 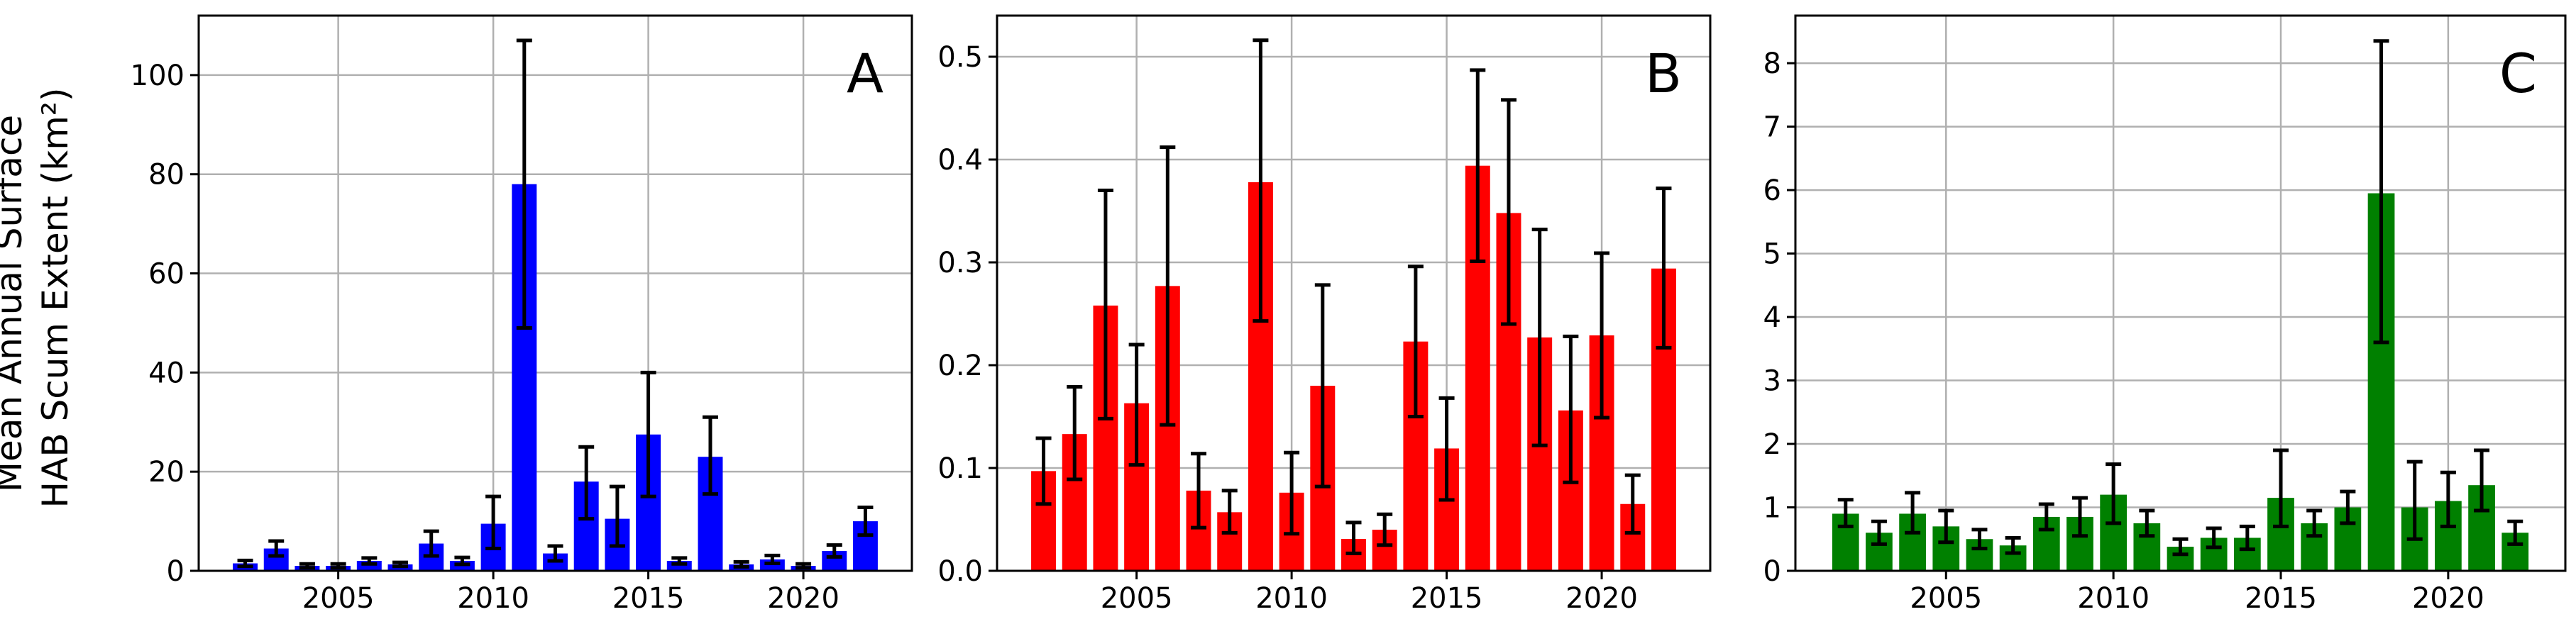 What do you see at coordinates (960, 263) in the screenshot?
I see `y-tick-label: 0.3` at bounding box center [960, 263].